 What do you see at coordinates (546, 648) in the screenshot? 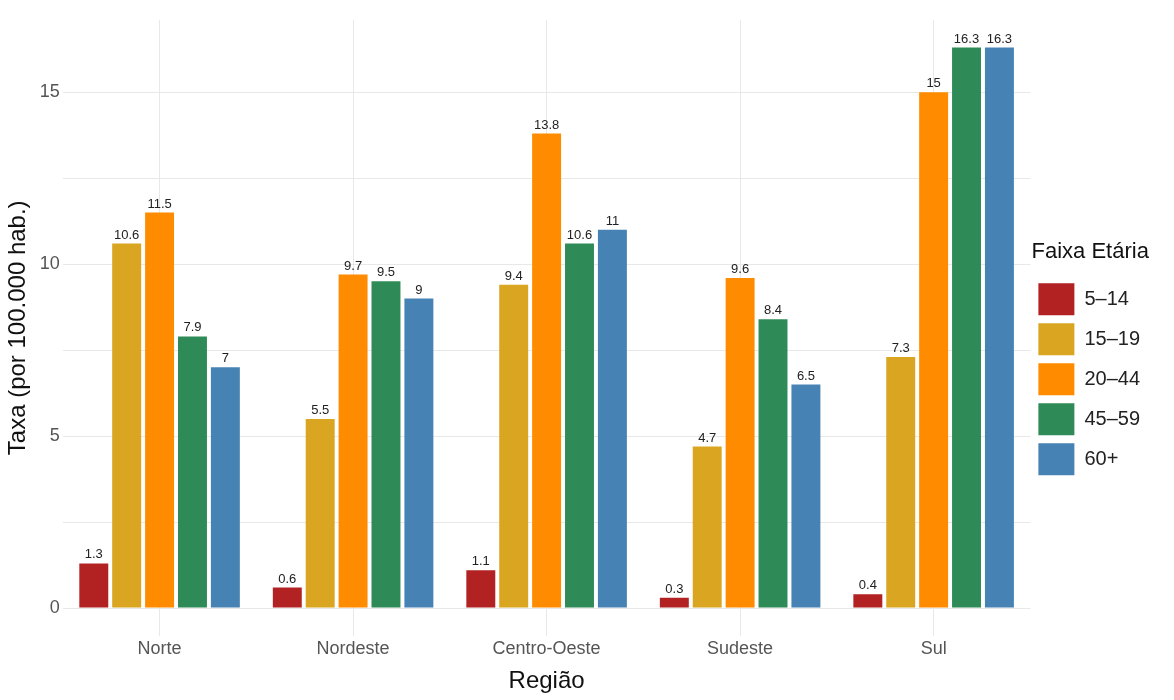
I see `x-tick-label: Centro-Oeste` at bounding box center [546, 648].